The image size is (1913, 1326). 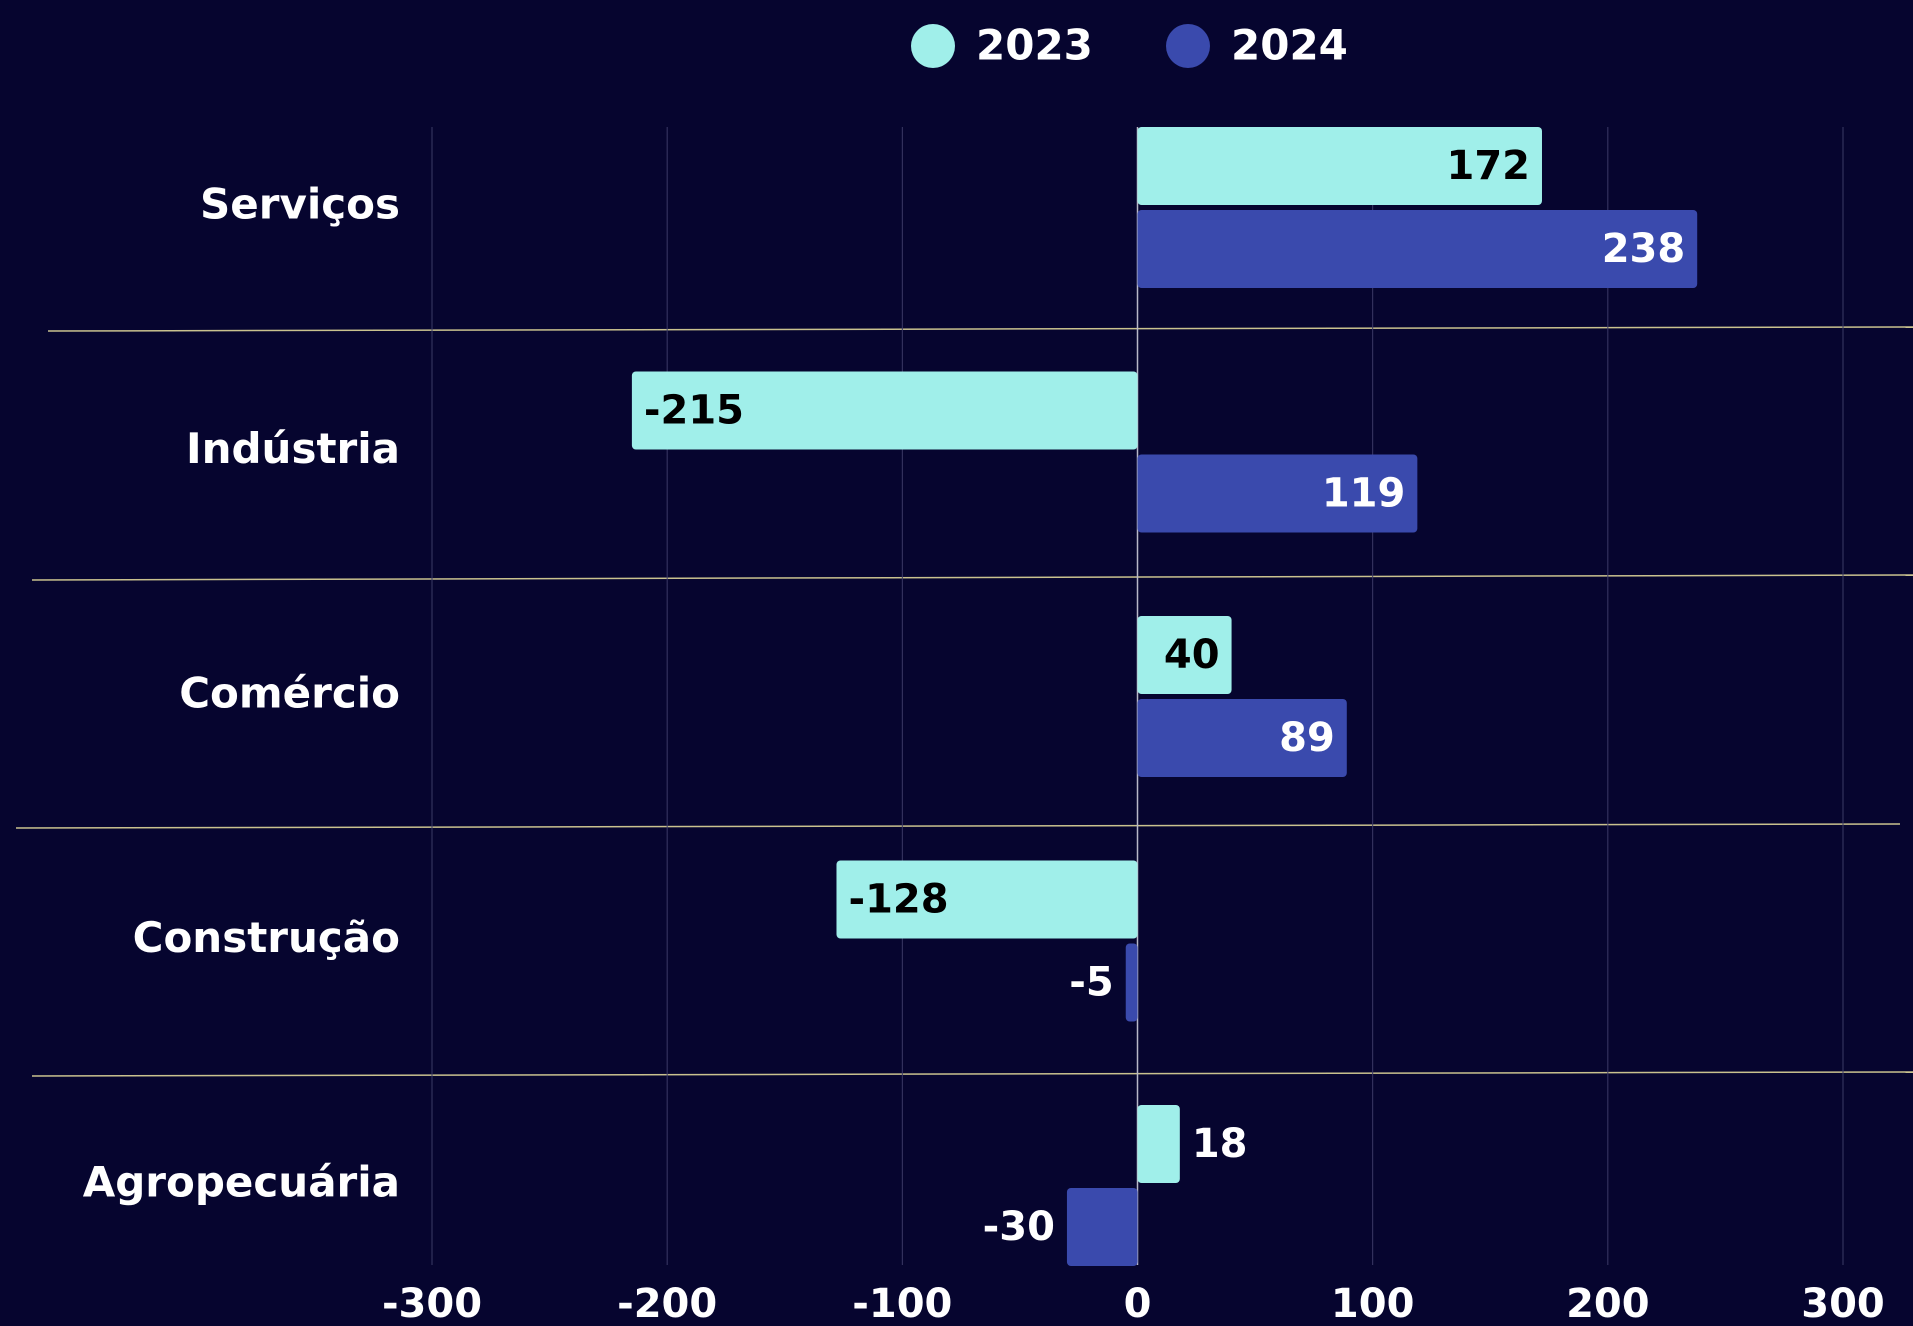 I want to click on value-label: 172, so click(x=1488, y=166).